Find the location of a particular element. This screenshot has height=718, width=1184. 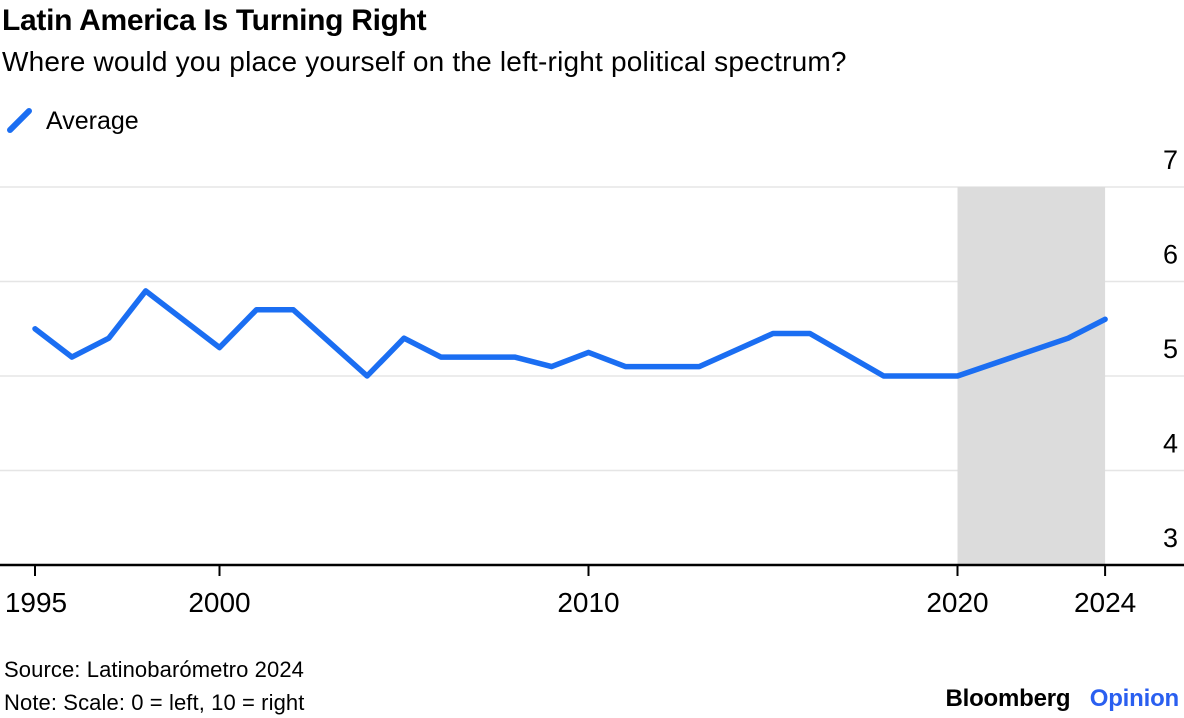

legend-label: Average is located at coordinates (92, 120).